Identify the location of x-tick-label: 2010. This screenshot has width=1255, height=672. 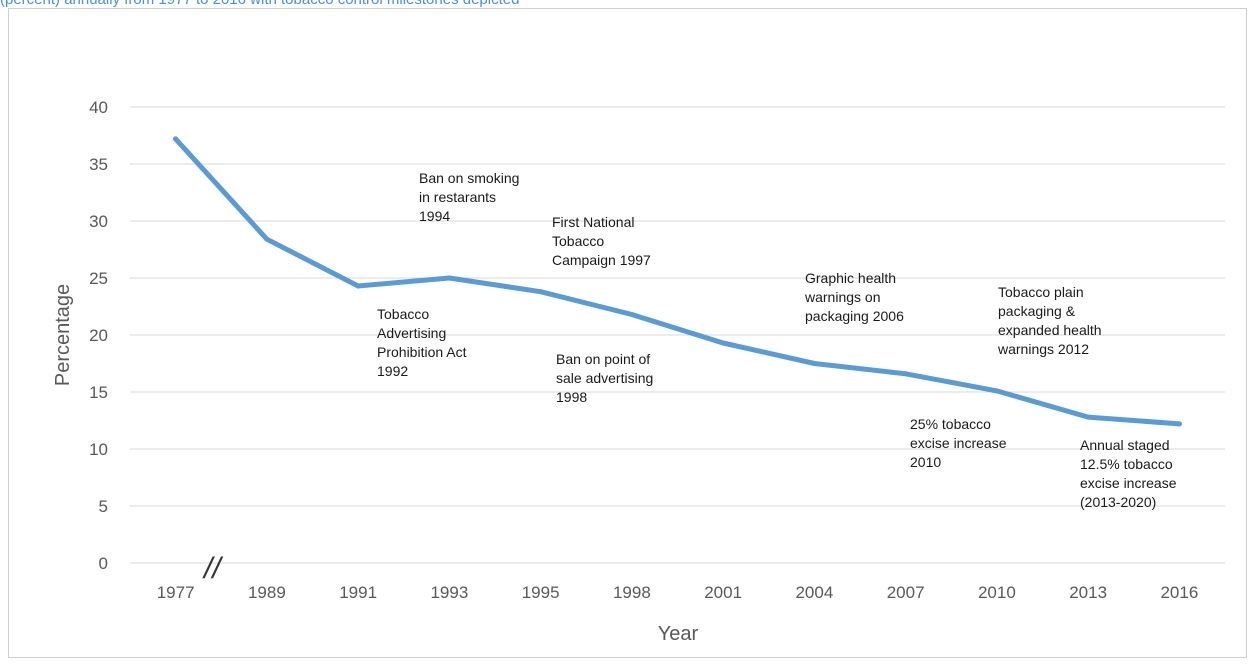
(997, 592).